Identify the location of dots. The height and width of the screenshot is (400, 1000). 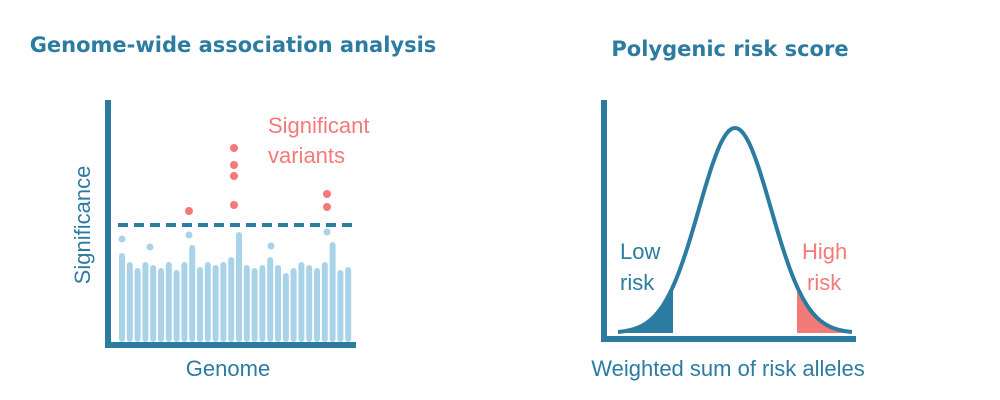
(224, 197).